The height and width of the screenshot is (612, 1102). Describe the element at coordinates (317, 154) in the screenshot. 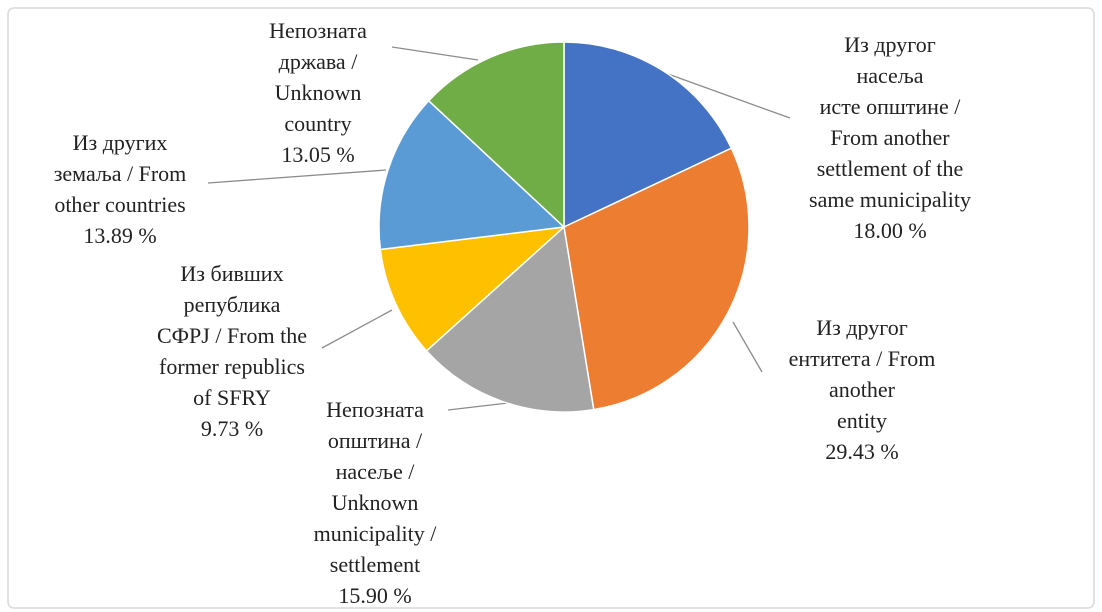

I see `value-label: 13.05 %` at that location.